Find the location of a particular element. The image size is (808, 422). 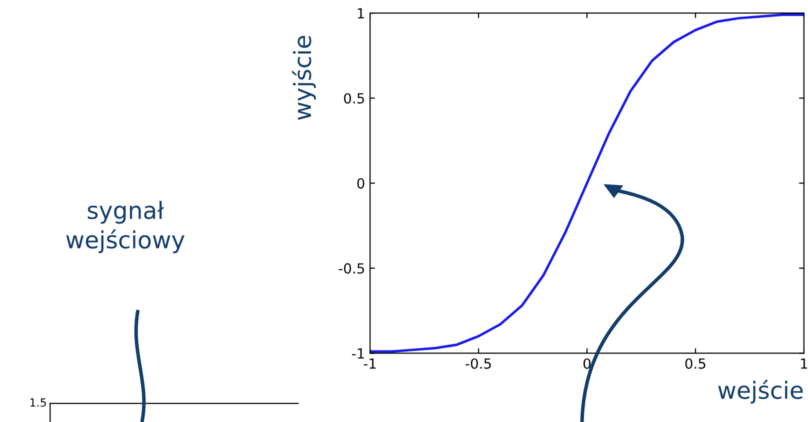

x-tick-label: -1 is located at coordinates (370, 363).